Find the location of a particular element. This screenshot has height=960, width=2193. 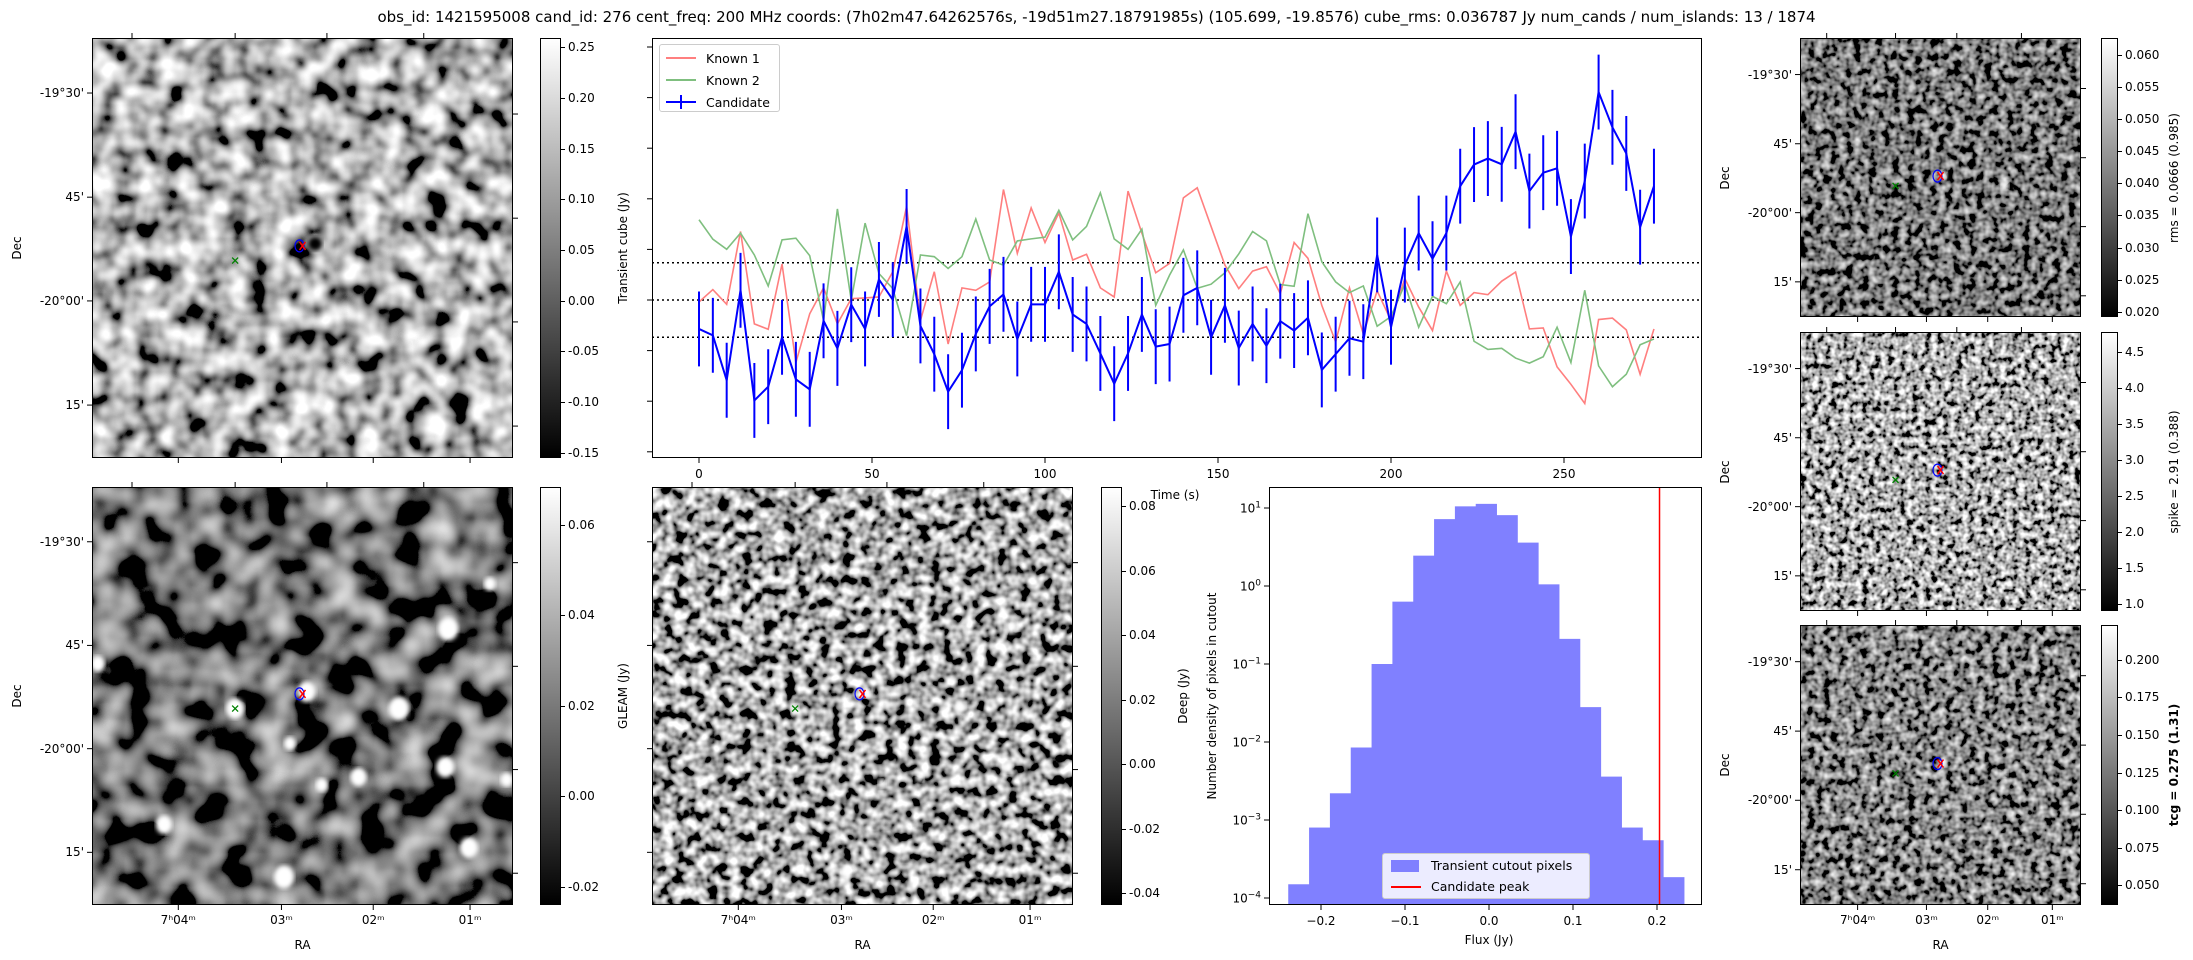

histogram-legend: Transient cutout pixels Candidate peak is located at coordinates (1486, 876).